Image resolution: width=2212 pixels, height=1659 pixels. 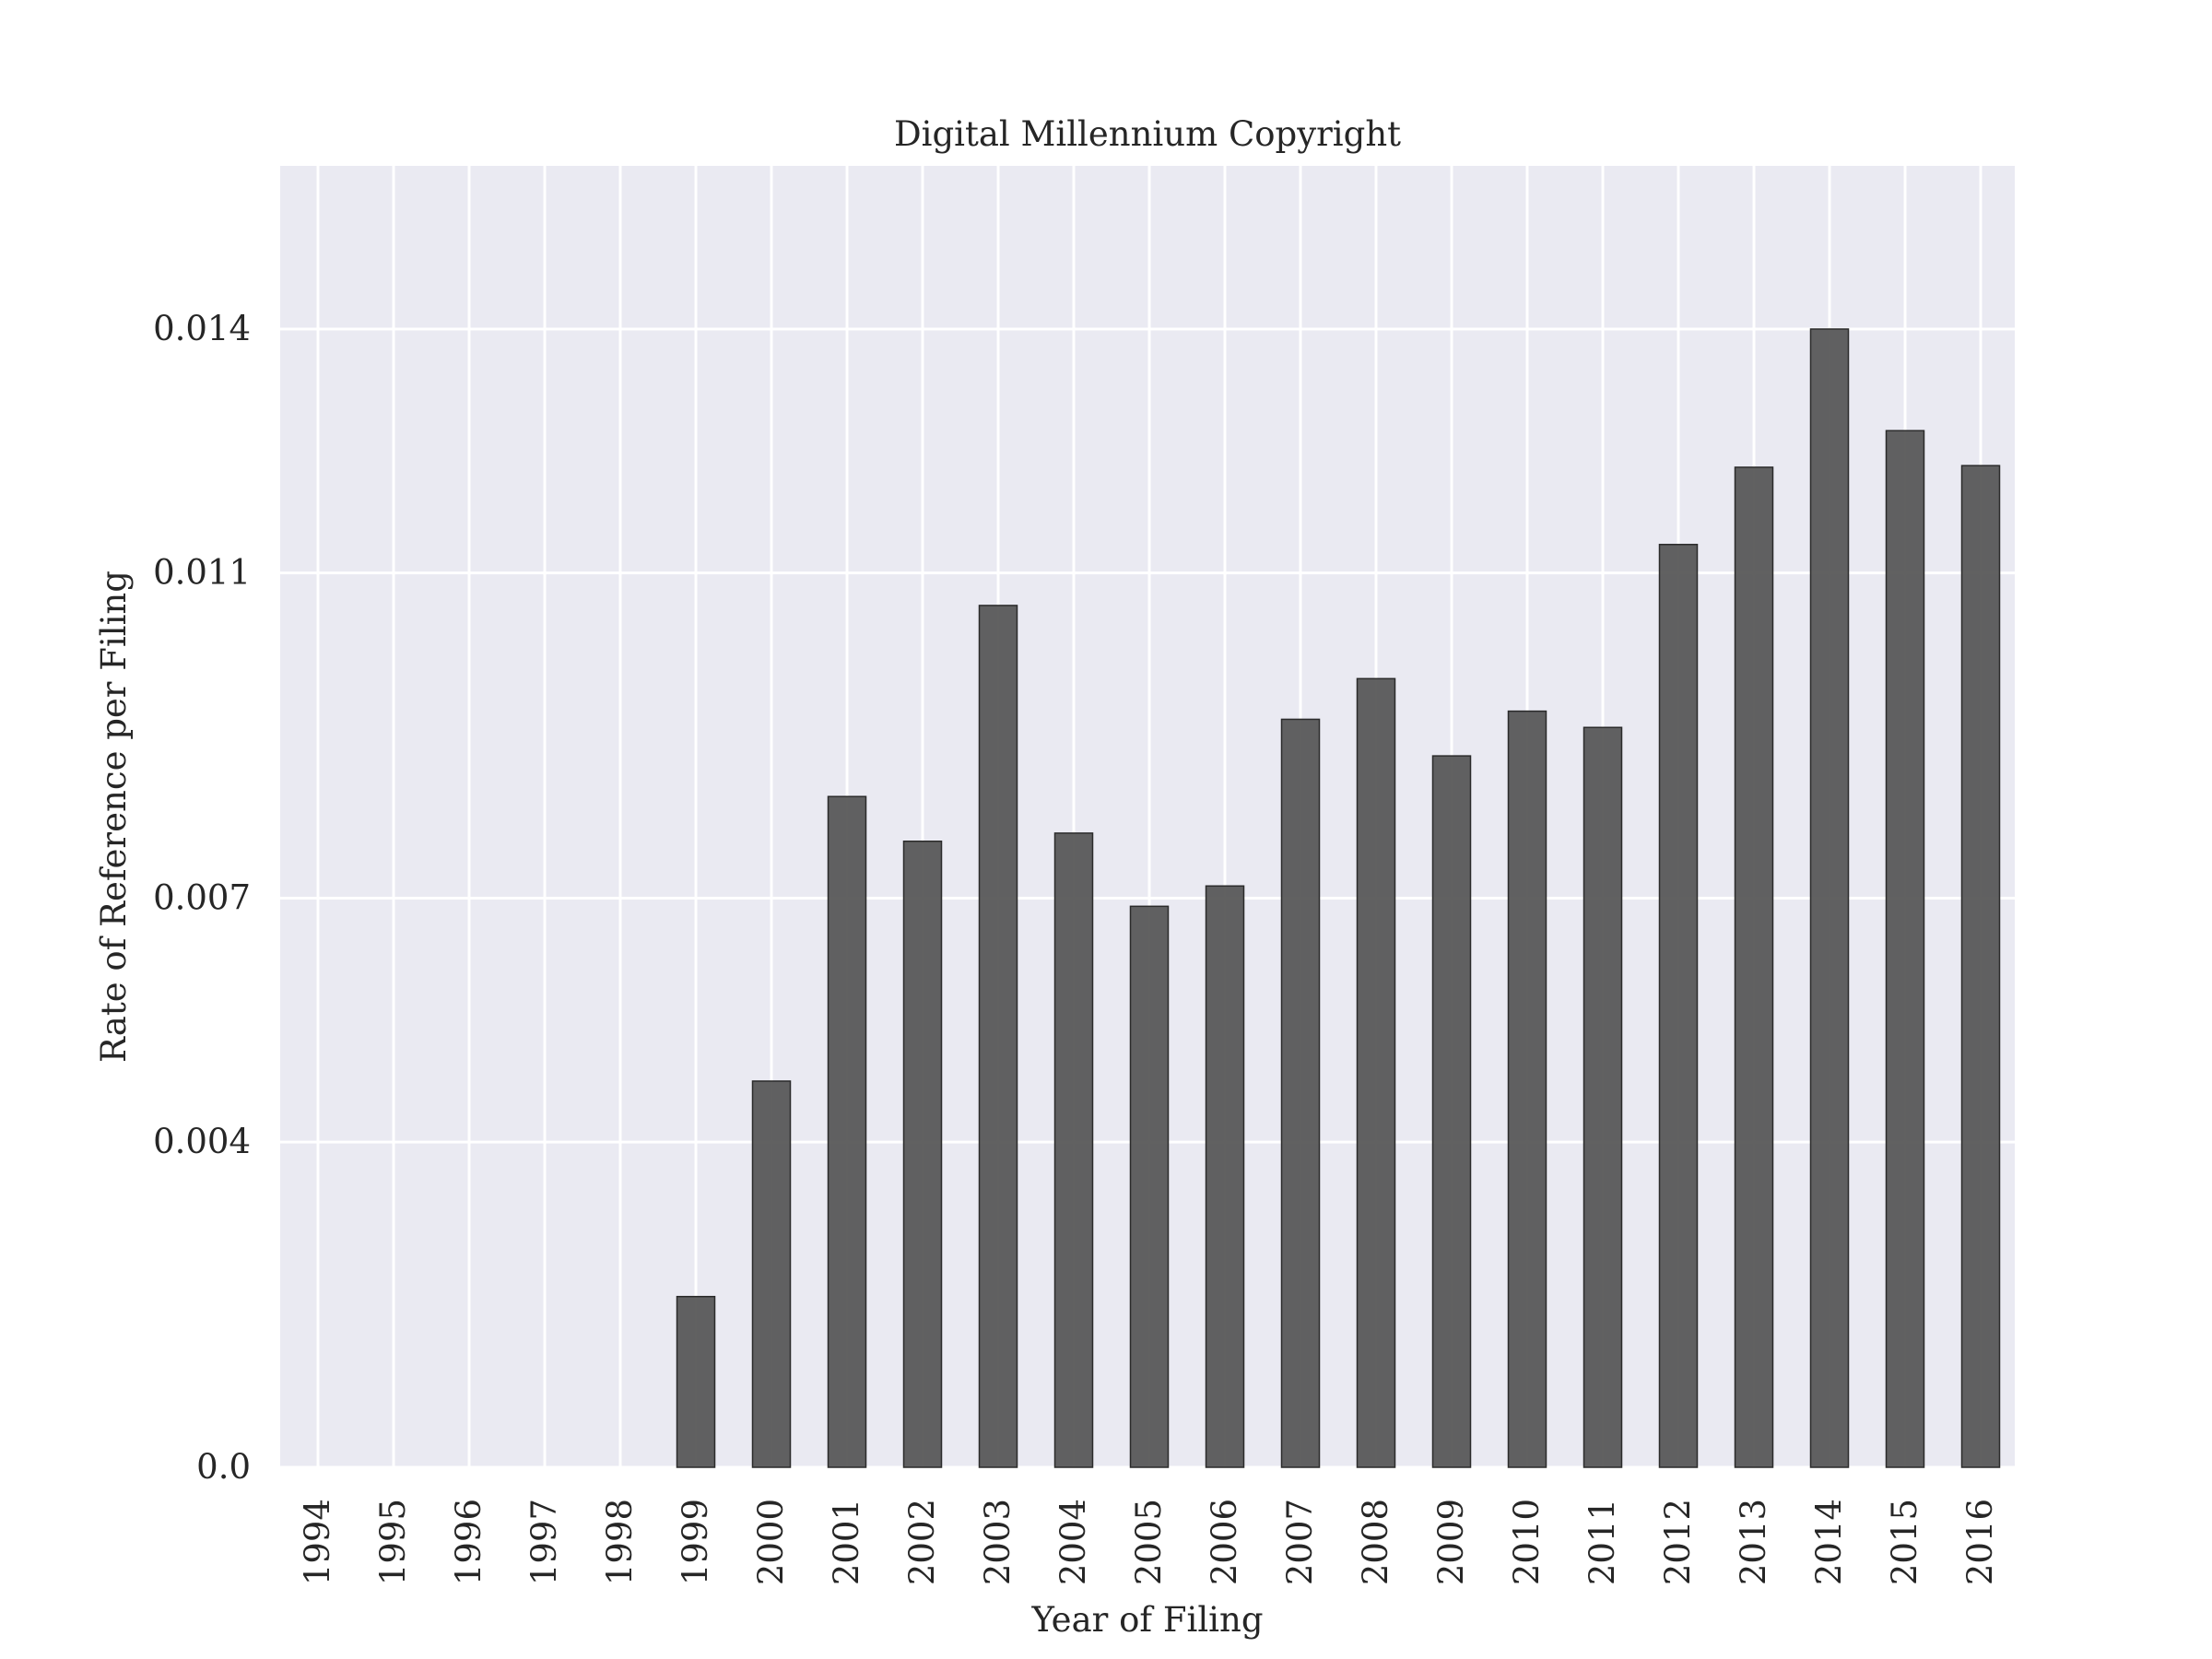 I want to click on bar-2006, so click(x=1225, y=1176).